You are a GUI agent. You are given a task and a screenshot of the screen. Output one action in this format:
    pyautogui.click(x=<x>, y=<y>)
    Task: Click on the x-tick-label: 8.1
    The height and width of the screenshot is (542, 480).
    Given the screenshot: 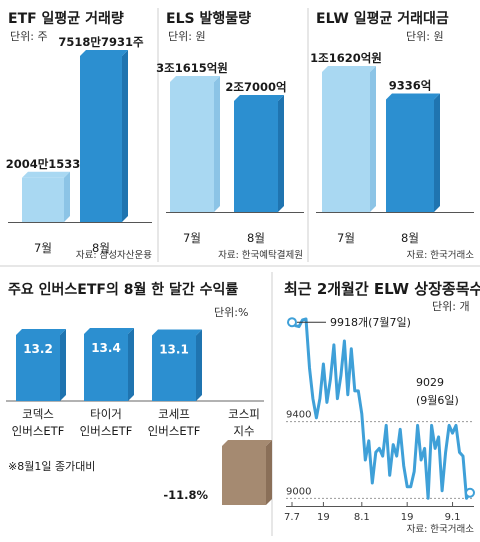 What is the action you would take?
    pyautogui.click(x=362, y=517)
    